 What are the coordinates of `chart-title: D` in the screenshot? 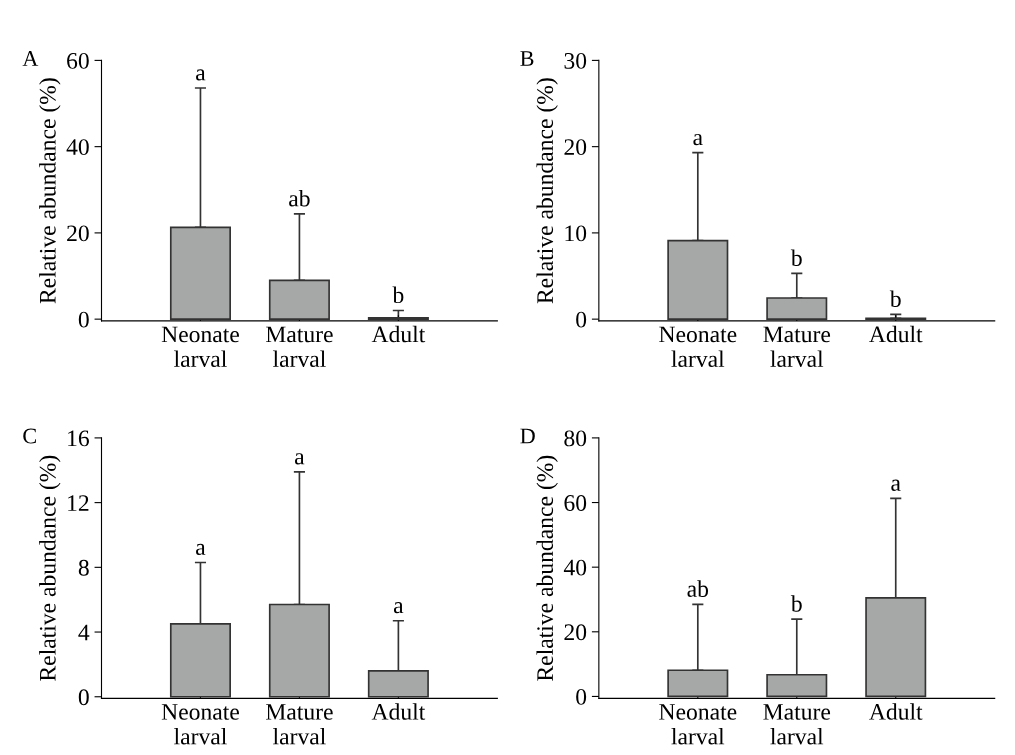 It's located at (527, 436).